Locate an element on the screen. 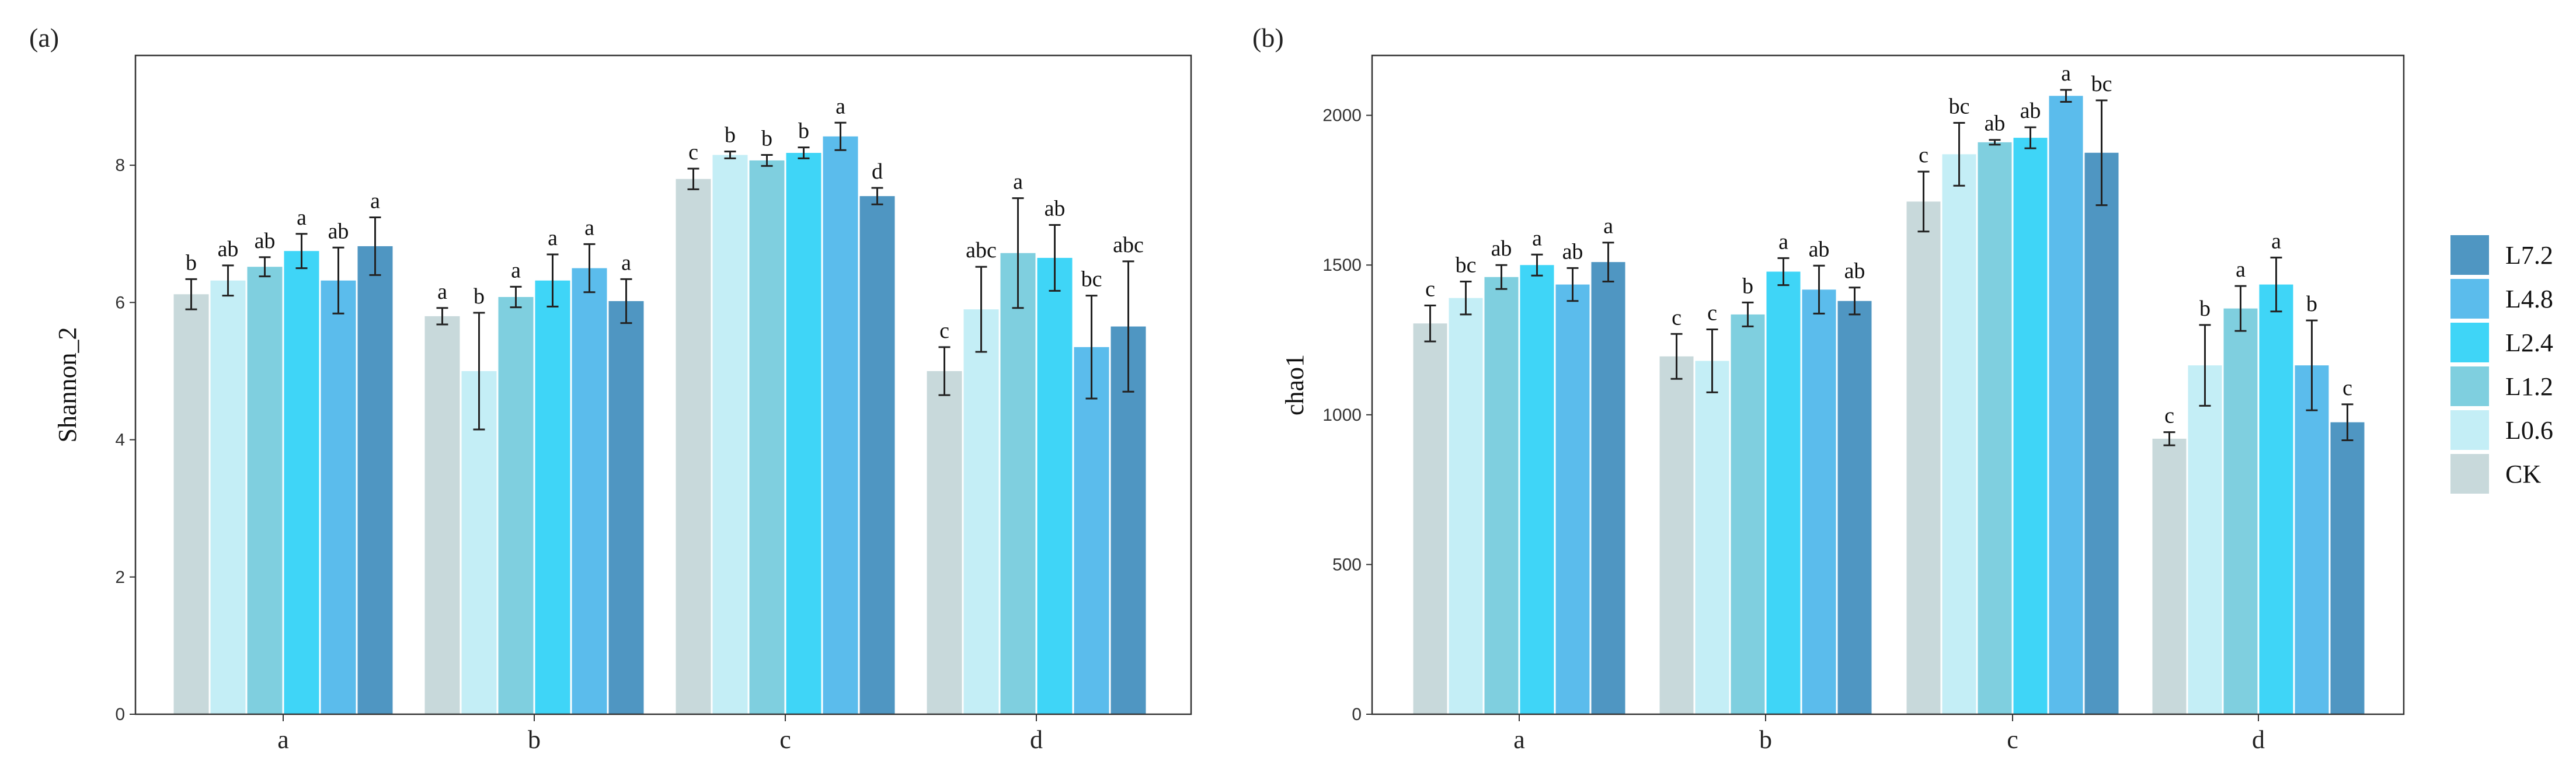 This screenshot has width=2576, height=772. legend-label: L2.4 is located at coordinates (2529, 343).